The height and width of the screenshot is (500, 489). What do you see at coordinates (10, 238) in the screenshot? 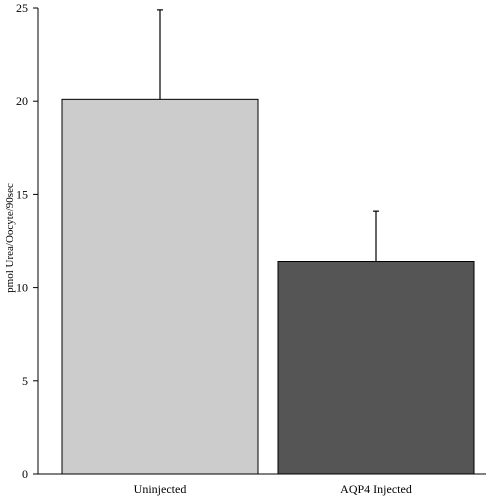
I see `y-axis-title: pmol Urea/Oocyte/90sec` at bounding box center [10, 238].